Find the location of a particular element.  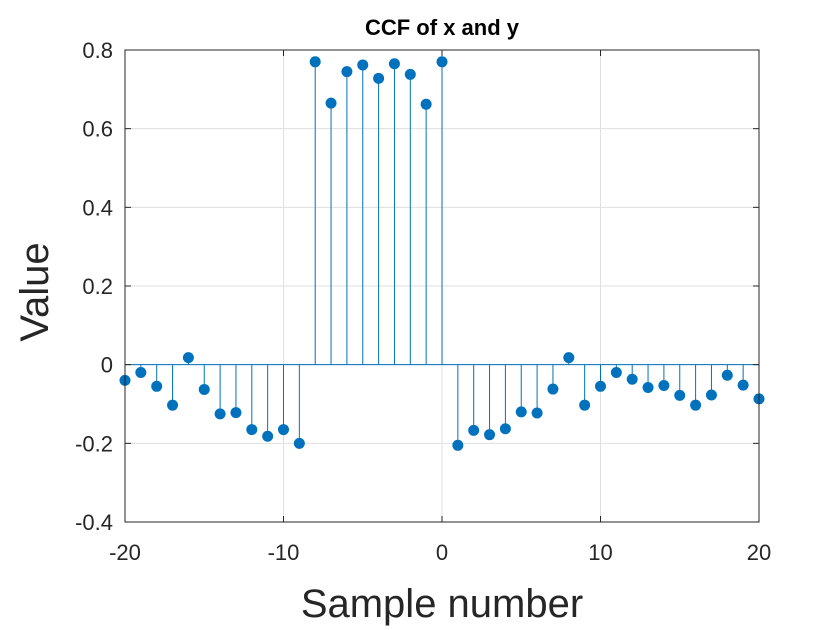

y-tick-label: 0.6 is located at coordinates (97, 129).